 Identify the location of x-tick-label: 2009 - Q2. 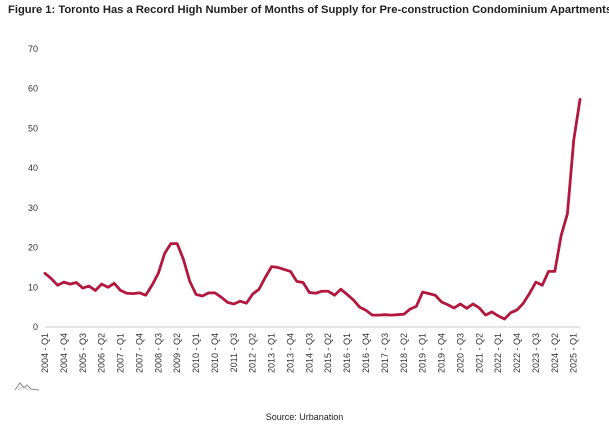
(177, 353).